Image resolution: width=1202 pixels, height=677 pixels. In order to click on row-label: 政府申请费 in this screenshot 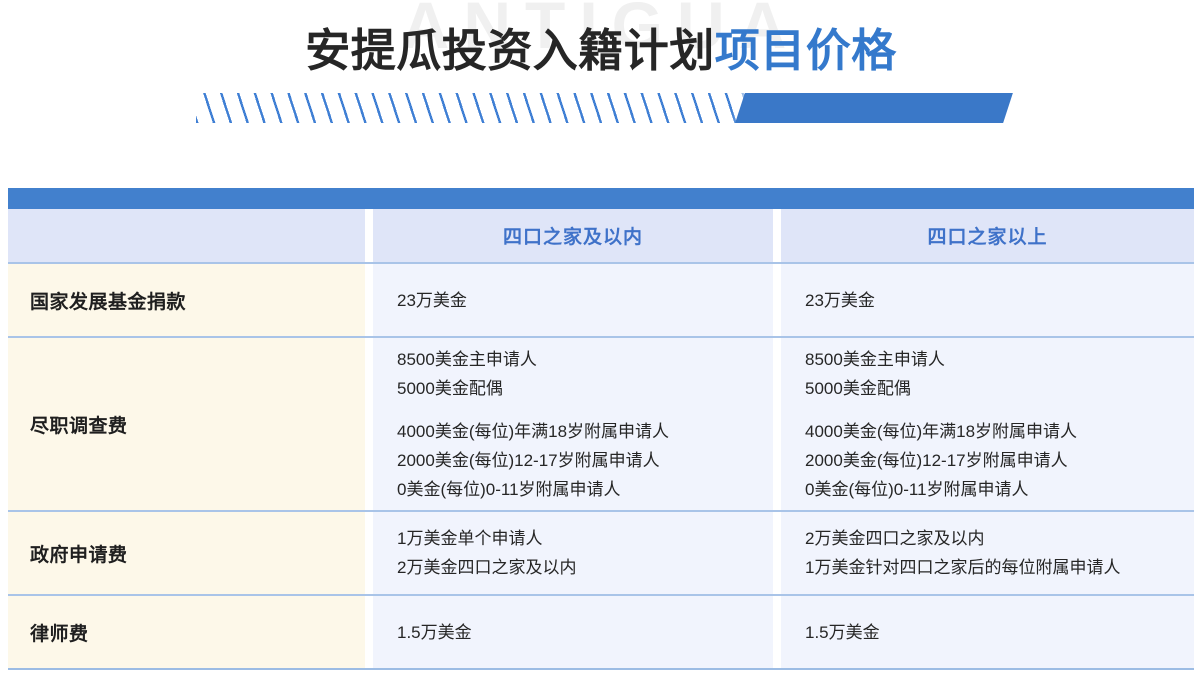, I will do `click(186, 553)`.